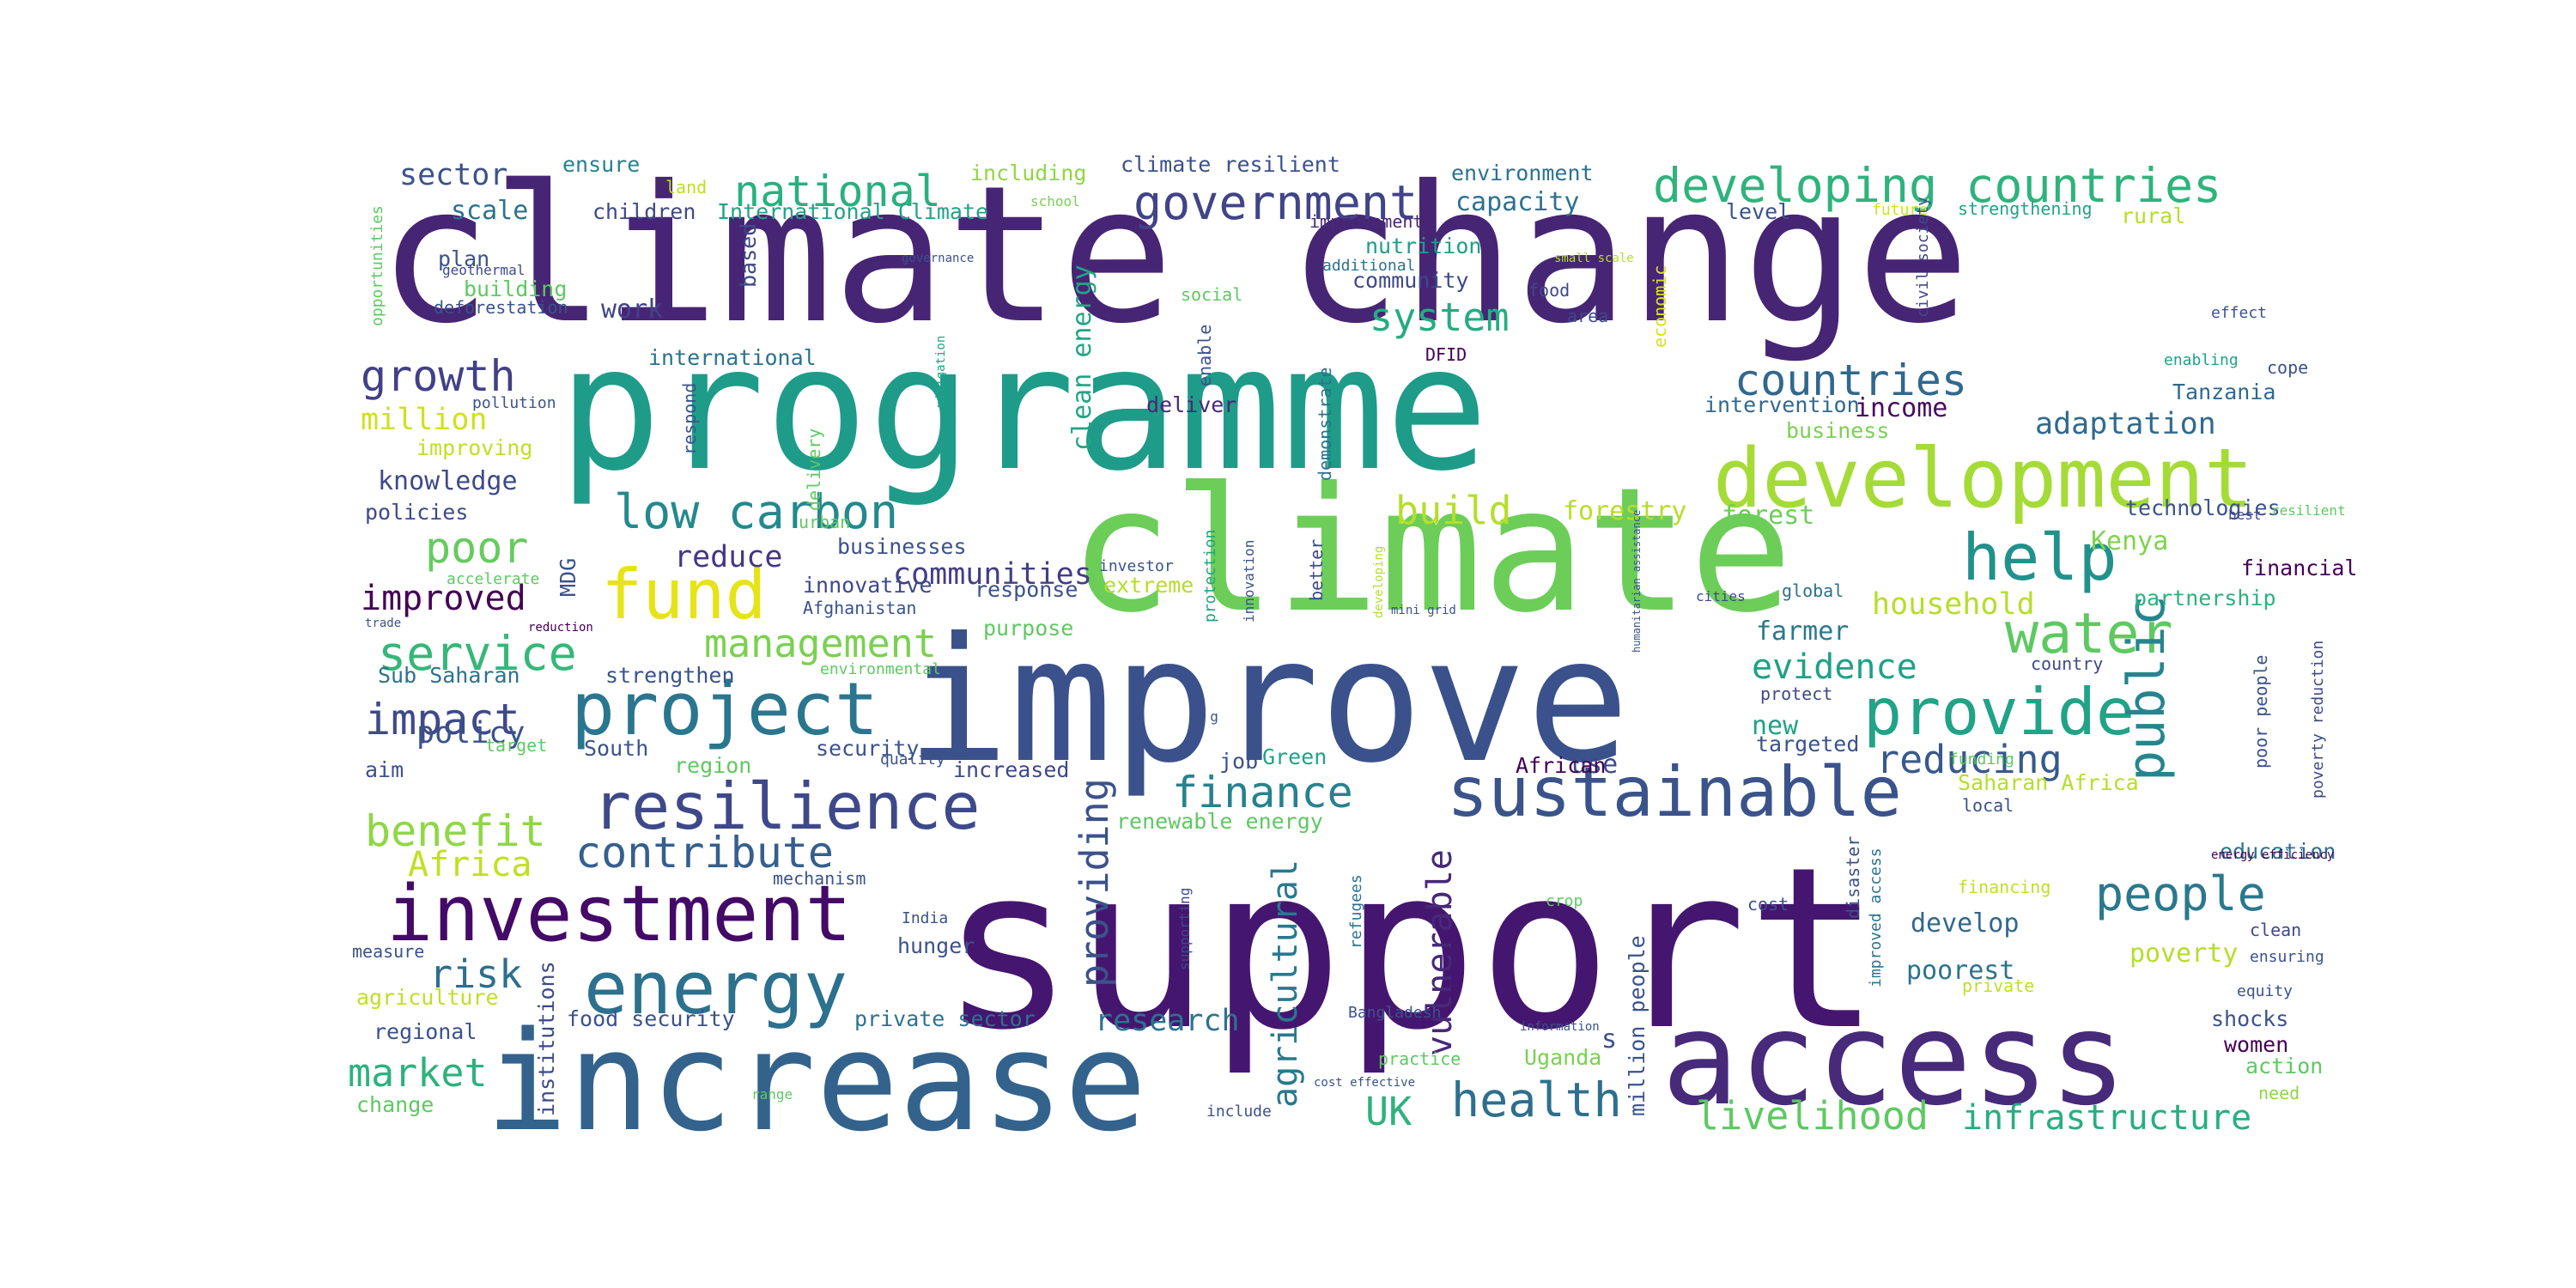 This screenshot has width=2576, height=1288. Describe the element at coordinates (1982, 759) in the screenshot. I see `word-114: funding` at that location.